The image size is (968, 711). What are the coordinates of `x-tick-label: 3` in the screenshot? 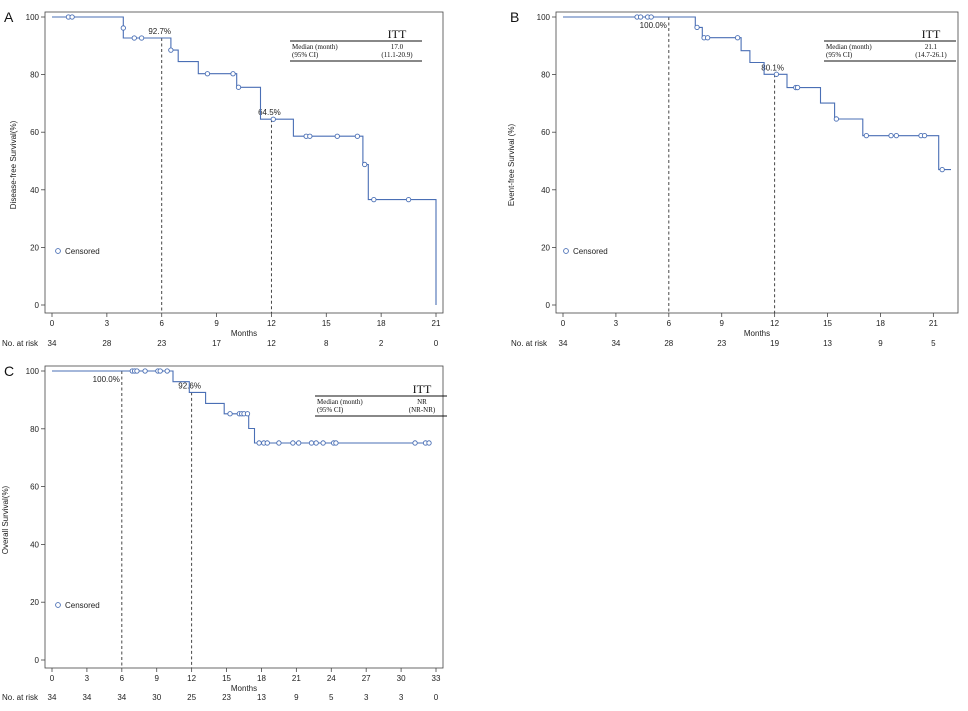 It's located at (87, 678).